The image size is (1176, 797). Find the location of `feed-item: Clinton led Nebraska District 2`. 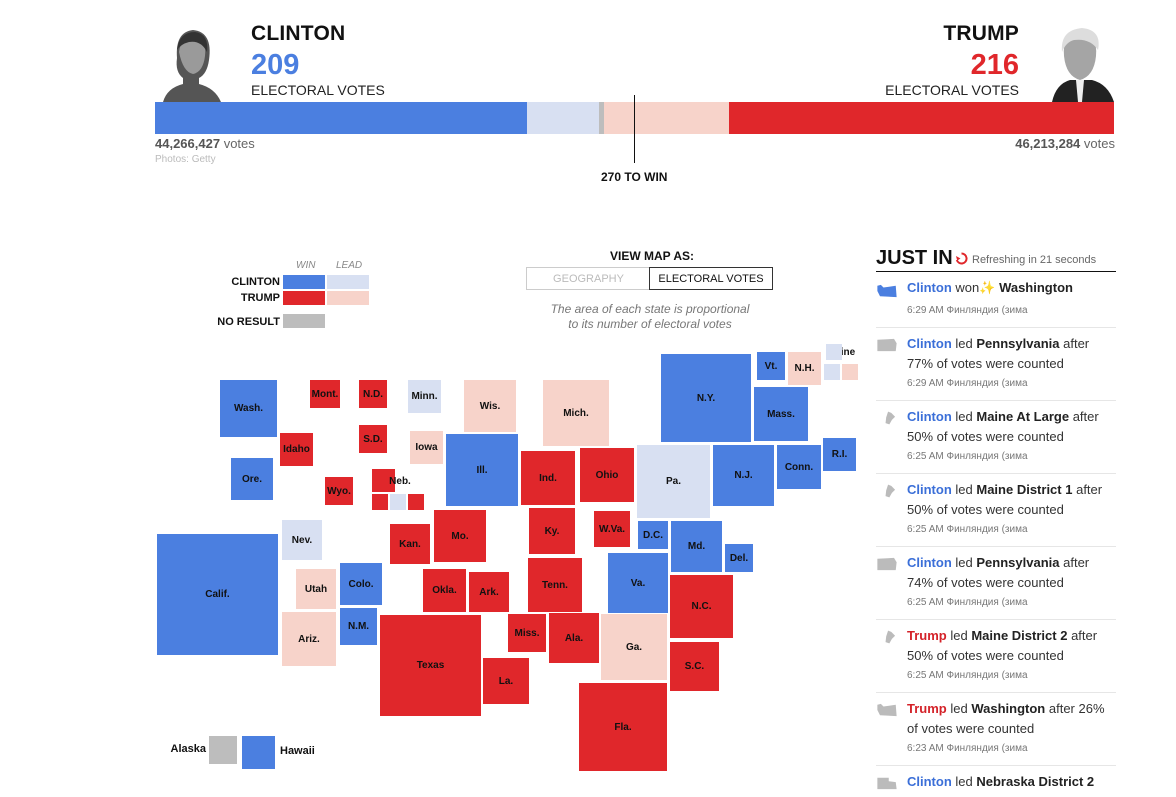

feed-item: Clinton led Nebraska District 2 is located at coordinates (996, 781).